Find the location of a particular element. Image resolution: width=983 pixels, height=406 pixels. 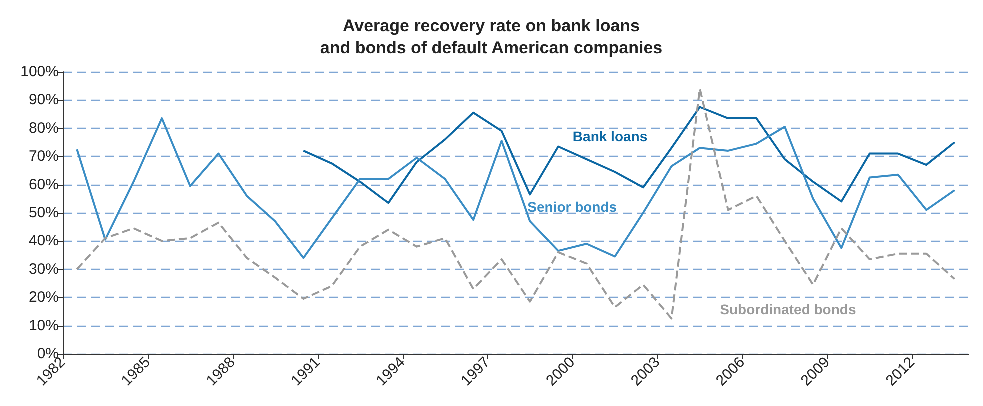

y-tick-label: 100% is located at coordinates (39, 72).